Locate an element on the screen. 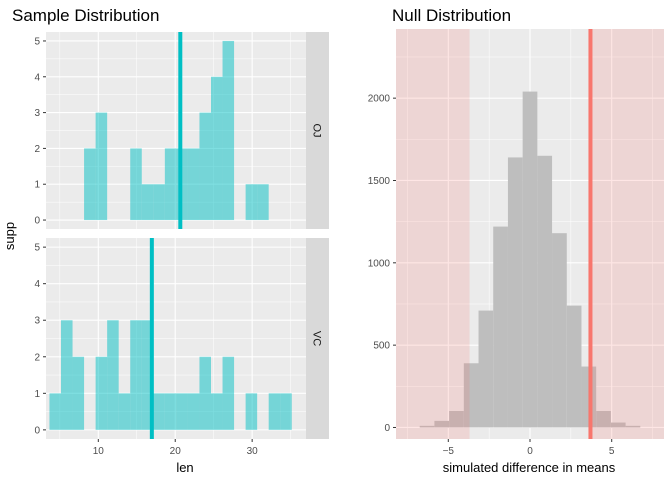  x-tick-label: 10 is located at coordinates (99, 451).